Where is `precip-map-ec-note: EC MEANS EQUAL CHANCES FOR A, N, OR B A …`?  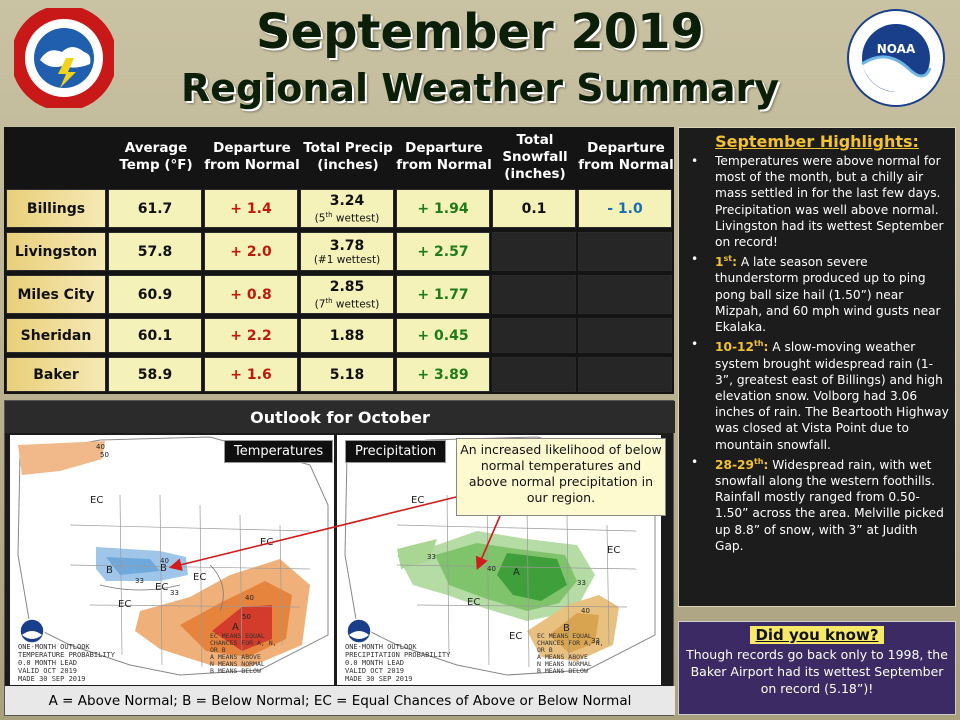 precip-map-ec-note: EC MEANS EQUAL CHANCES FOR A, N, OR B A … is located at coordinates (570, 653).